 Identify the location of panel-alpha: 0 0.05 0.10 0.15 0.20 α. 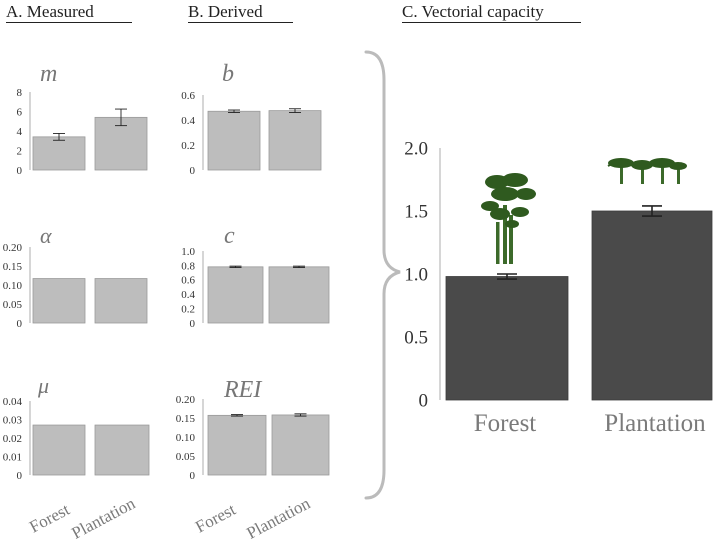
(75, 276).